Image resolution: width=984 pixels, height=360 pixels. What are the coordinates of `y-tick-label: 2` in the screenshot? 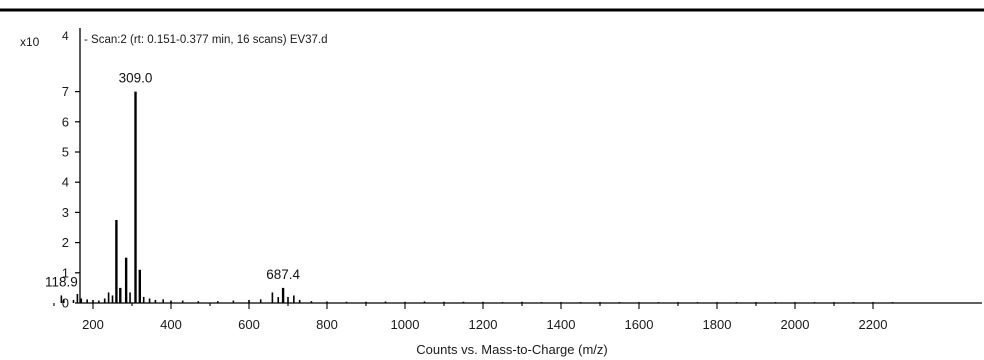 It's located at (65, 242).